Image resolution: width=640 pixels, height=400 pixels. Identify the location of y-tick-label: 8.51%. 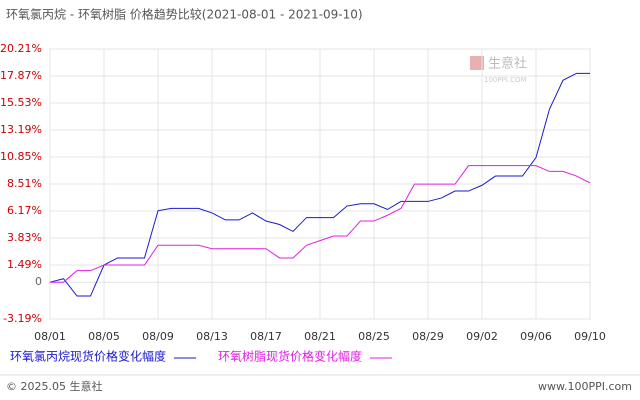
(24, 183).